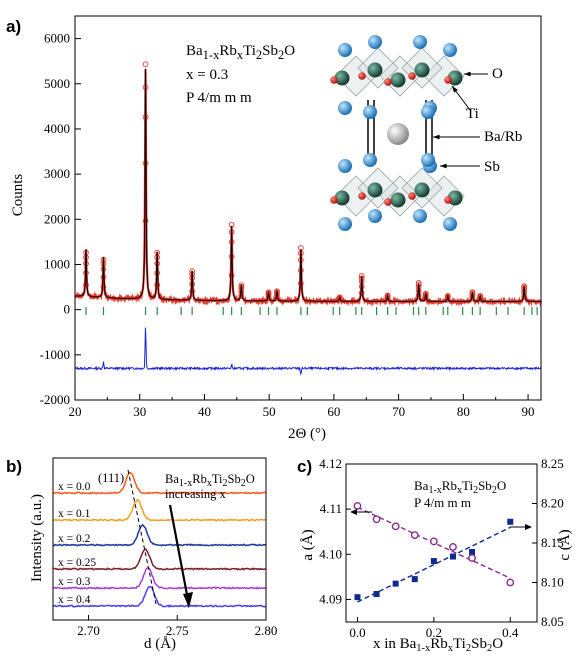  What do you see at coordinates (552, 542) in the screenshot?
I see `panel-c-ytick-right-label: 8.15` at bounding box center [552, 542].